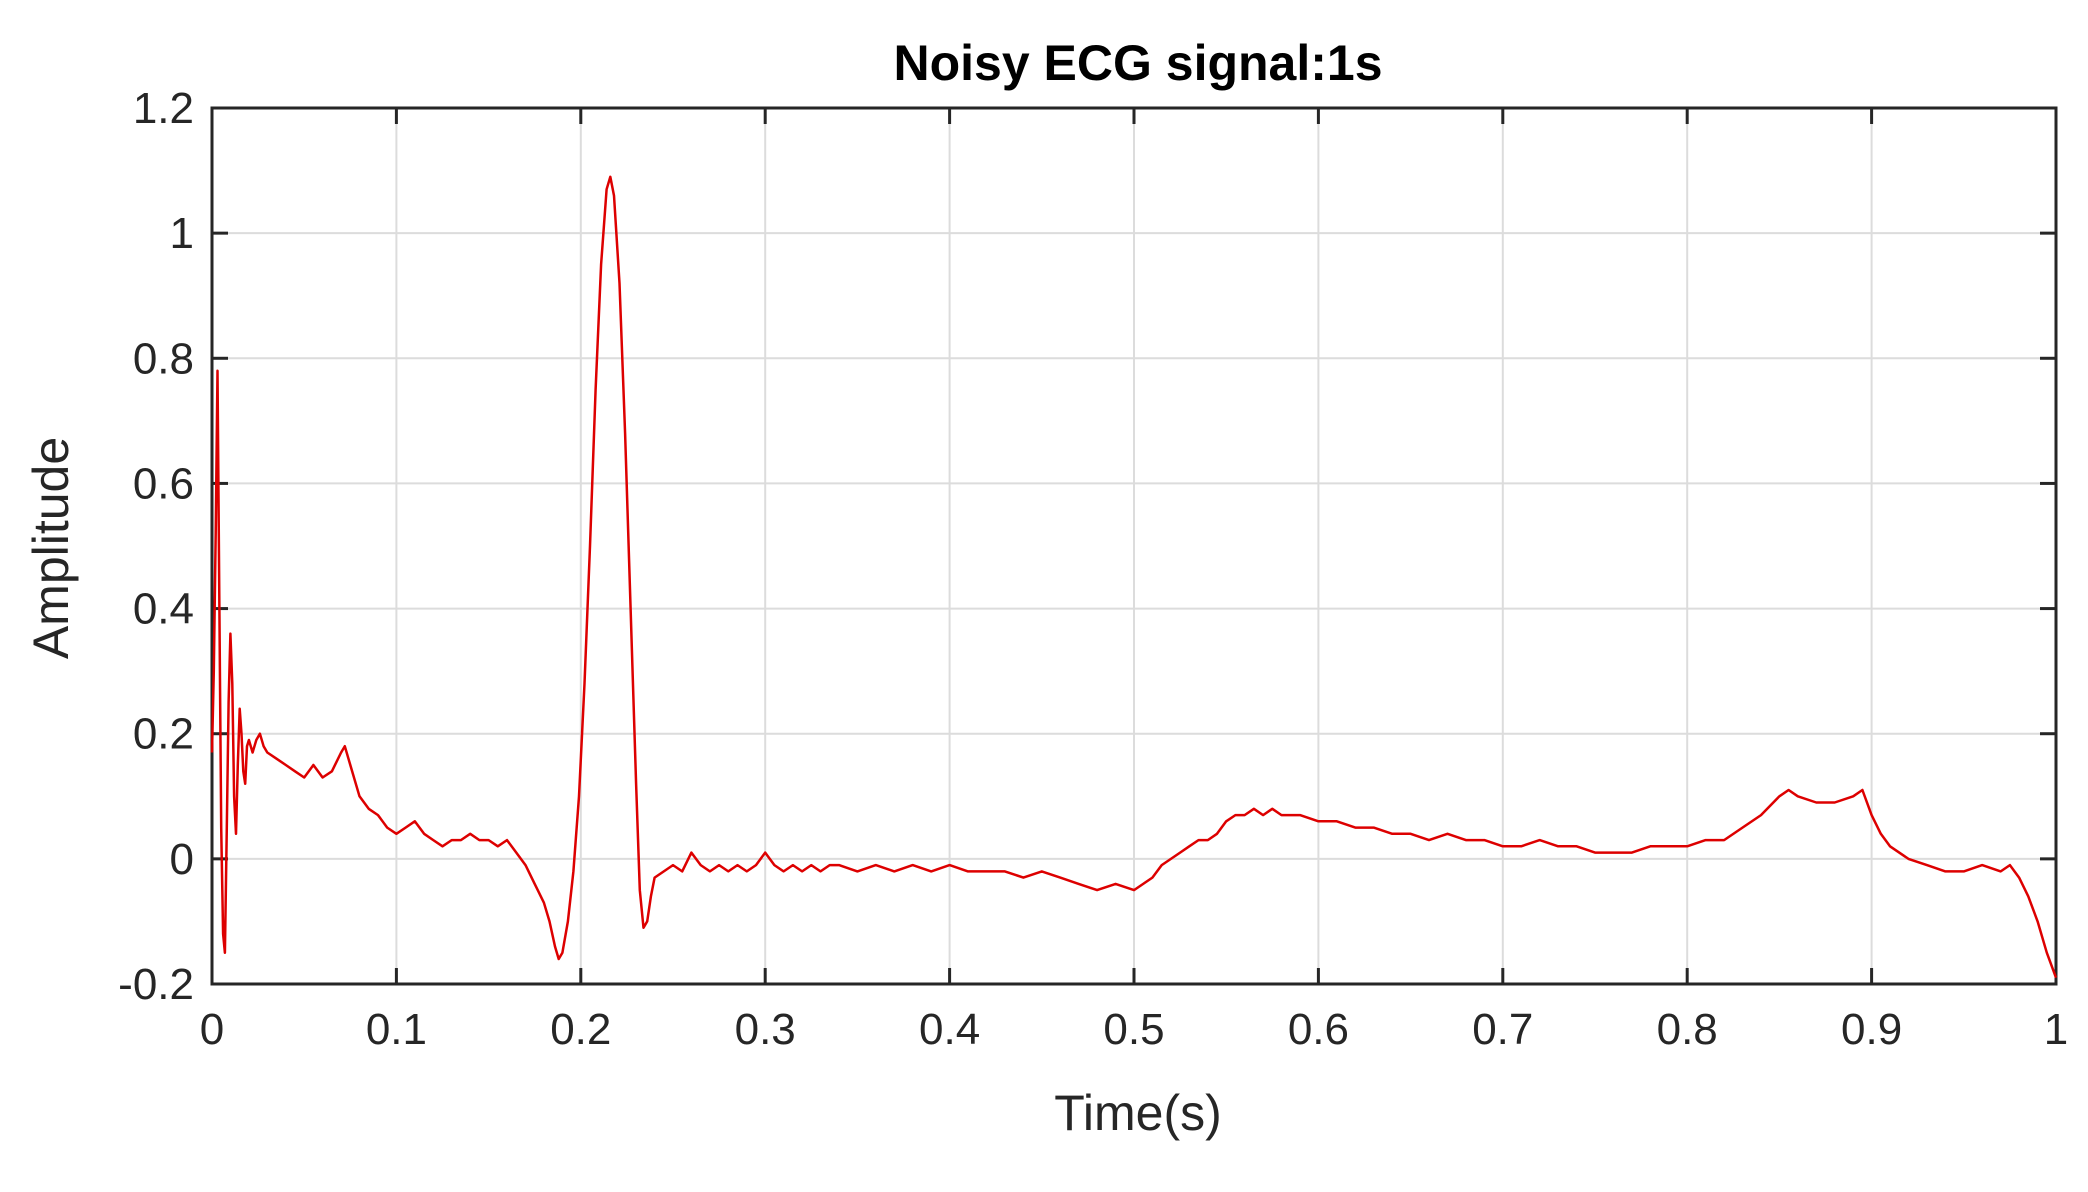 The height and width of the screenshot is (1192, 2088). Describe the element at coordinates (51, 548) in the screenshot. I see `y-axis-label: Amplitude` at that location.